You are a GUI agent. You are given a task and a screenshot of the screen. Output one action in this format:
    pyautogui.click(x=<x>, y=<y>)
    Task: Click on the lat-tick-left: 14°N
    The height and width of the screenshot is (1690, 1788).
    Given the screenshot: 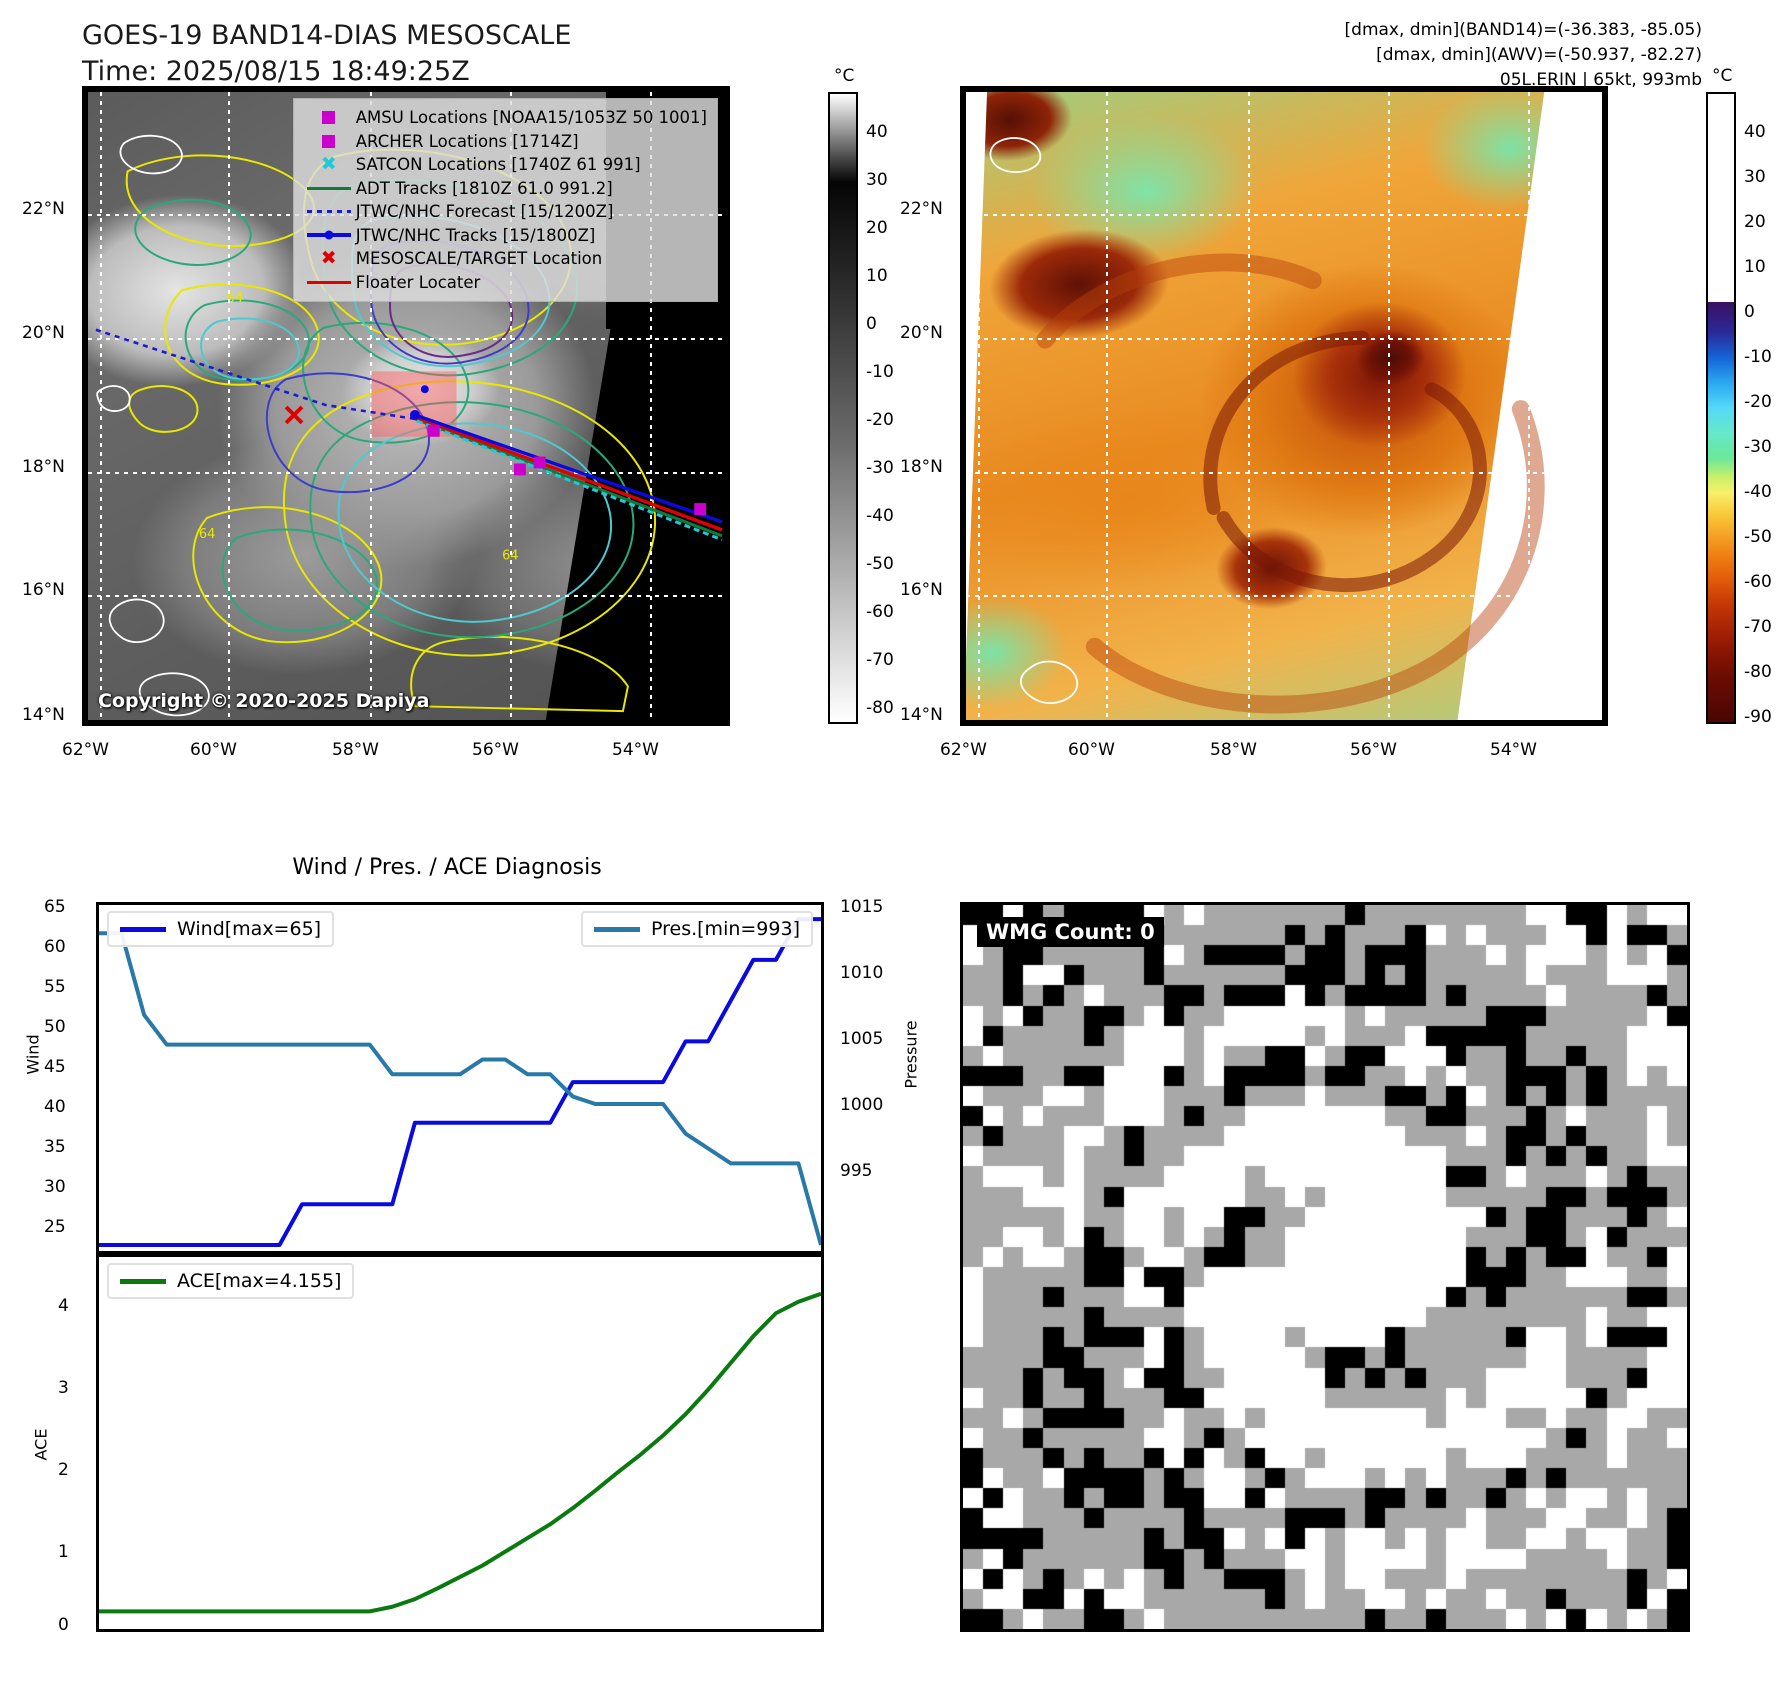 What is the action you would take?
    pyautogui.click(x=43, y=715)
    